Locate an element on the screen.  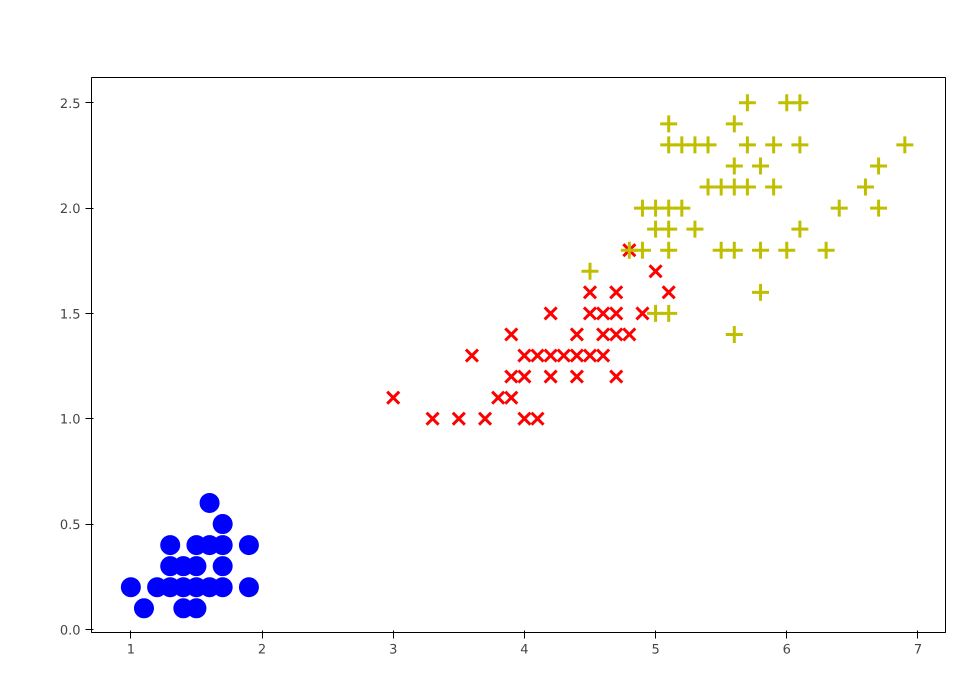
y-tick-label: 1.5 is located at coordinates (70, 314).